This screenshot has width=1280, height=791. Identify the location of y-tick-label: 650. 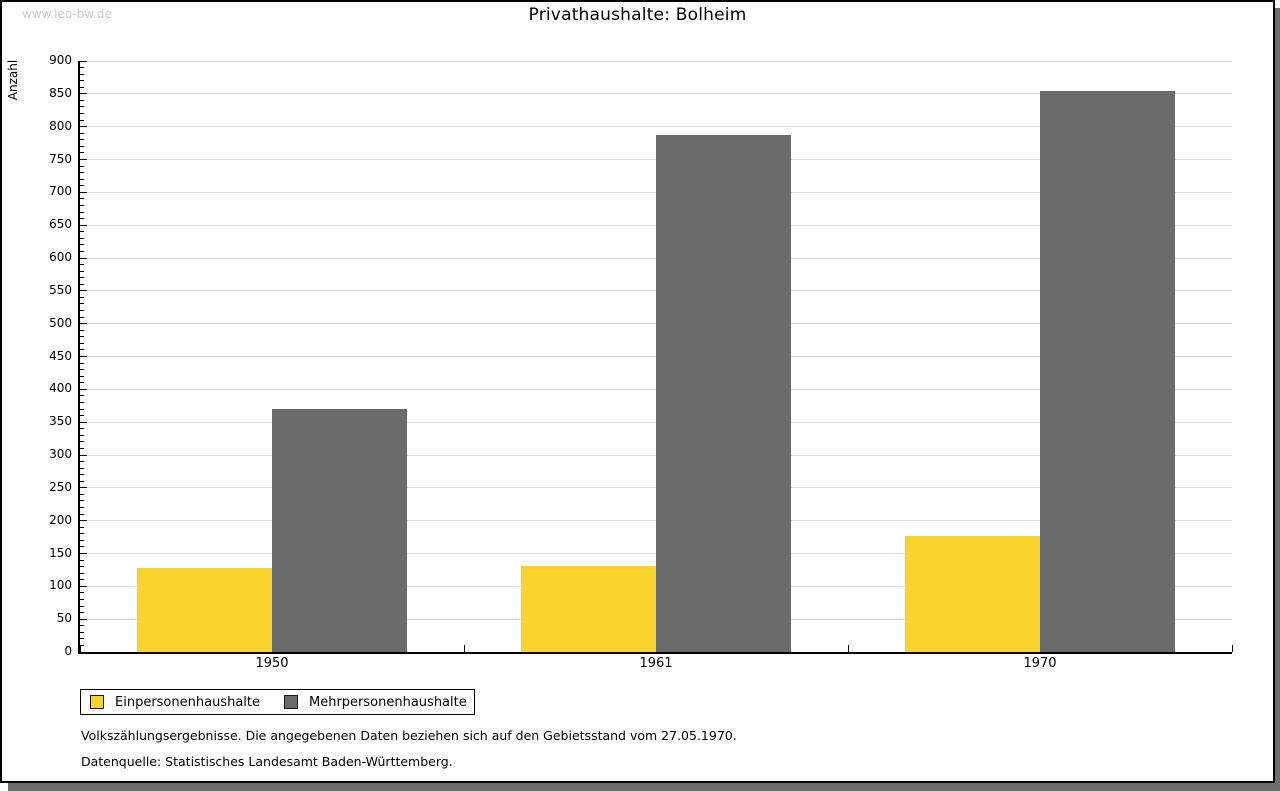
(60, 224).